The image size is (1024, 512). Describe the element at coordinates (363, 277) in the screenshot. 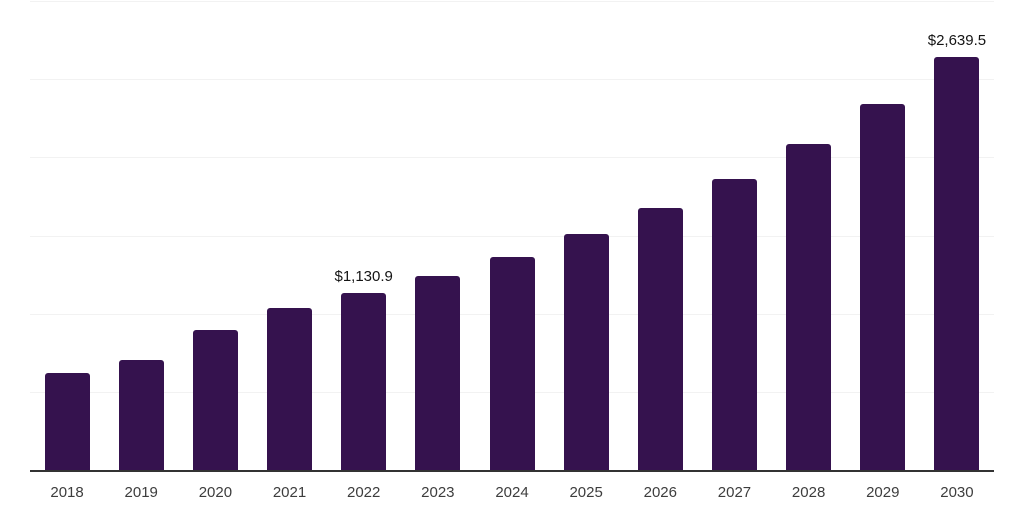

I see `bar-value-label: $1,130.9` at that location.